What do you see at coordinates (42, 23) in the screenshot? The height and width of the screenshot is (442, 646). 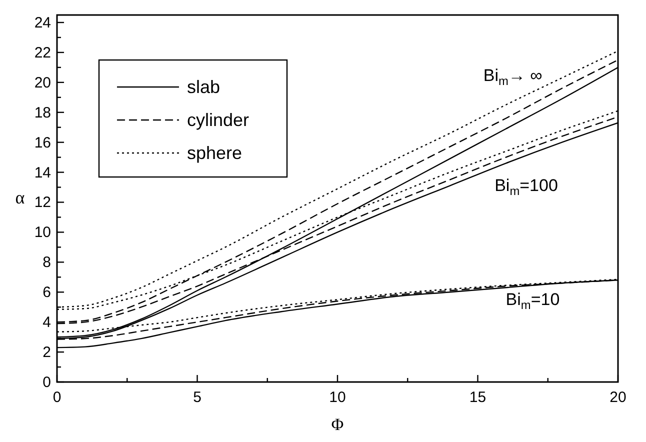 I see `y-tick-label: 24` at bounding box center [42, 23].